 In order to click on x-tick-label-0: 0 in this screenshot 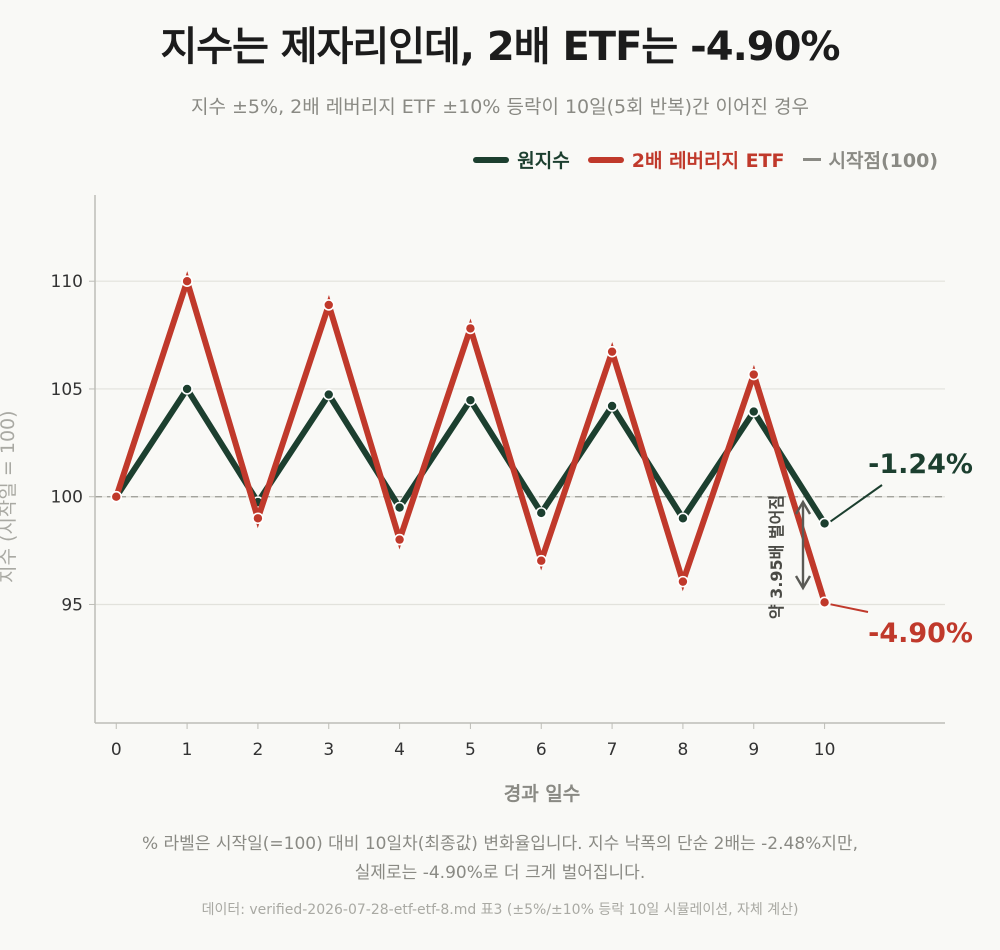, I will do `click(116, 750)`.